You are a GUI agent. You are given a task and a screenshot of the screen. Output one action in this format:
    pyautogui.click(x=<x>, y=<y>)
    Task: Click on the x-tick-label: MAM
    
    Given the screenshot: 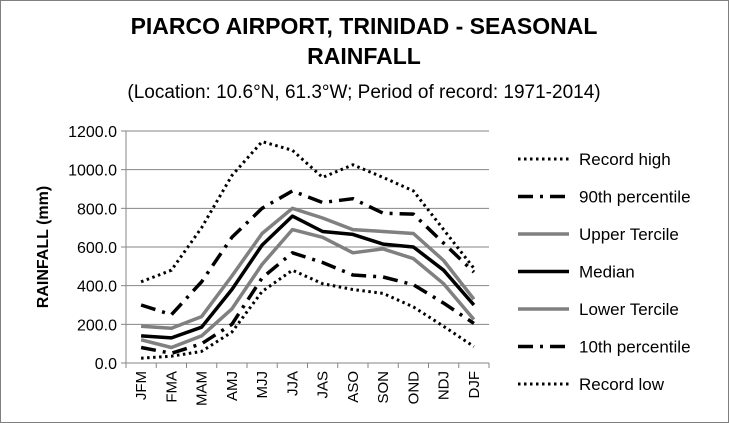 What is the action you would take?
    pyautogui.click(x=202, y=388)
    